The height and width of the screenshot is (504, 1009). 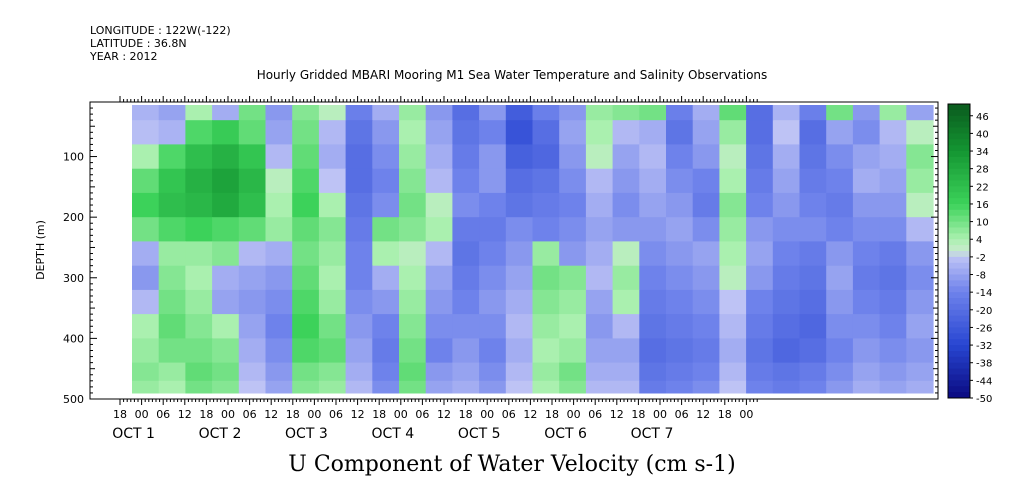 What do you see at coordinates (530, 414) in the screenshot?
I see `x-tick-label: 12` at bounding box center [530, 414].